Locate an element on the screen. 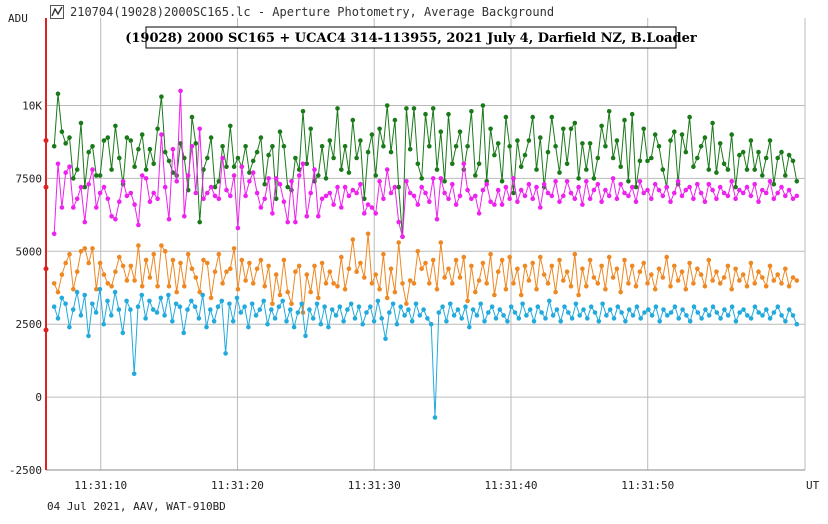  x-tick-label: 11:31:40 is located at coordinates (510, 485).